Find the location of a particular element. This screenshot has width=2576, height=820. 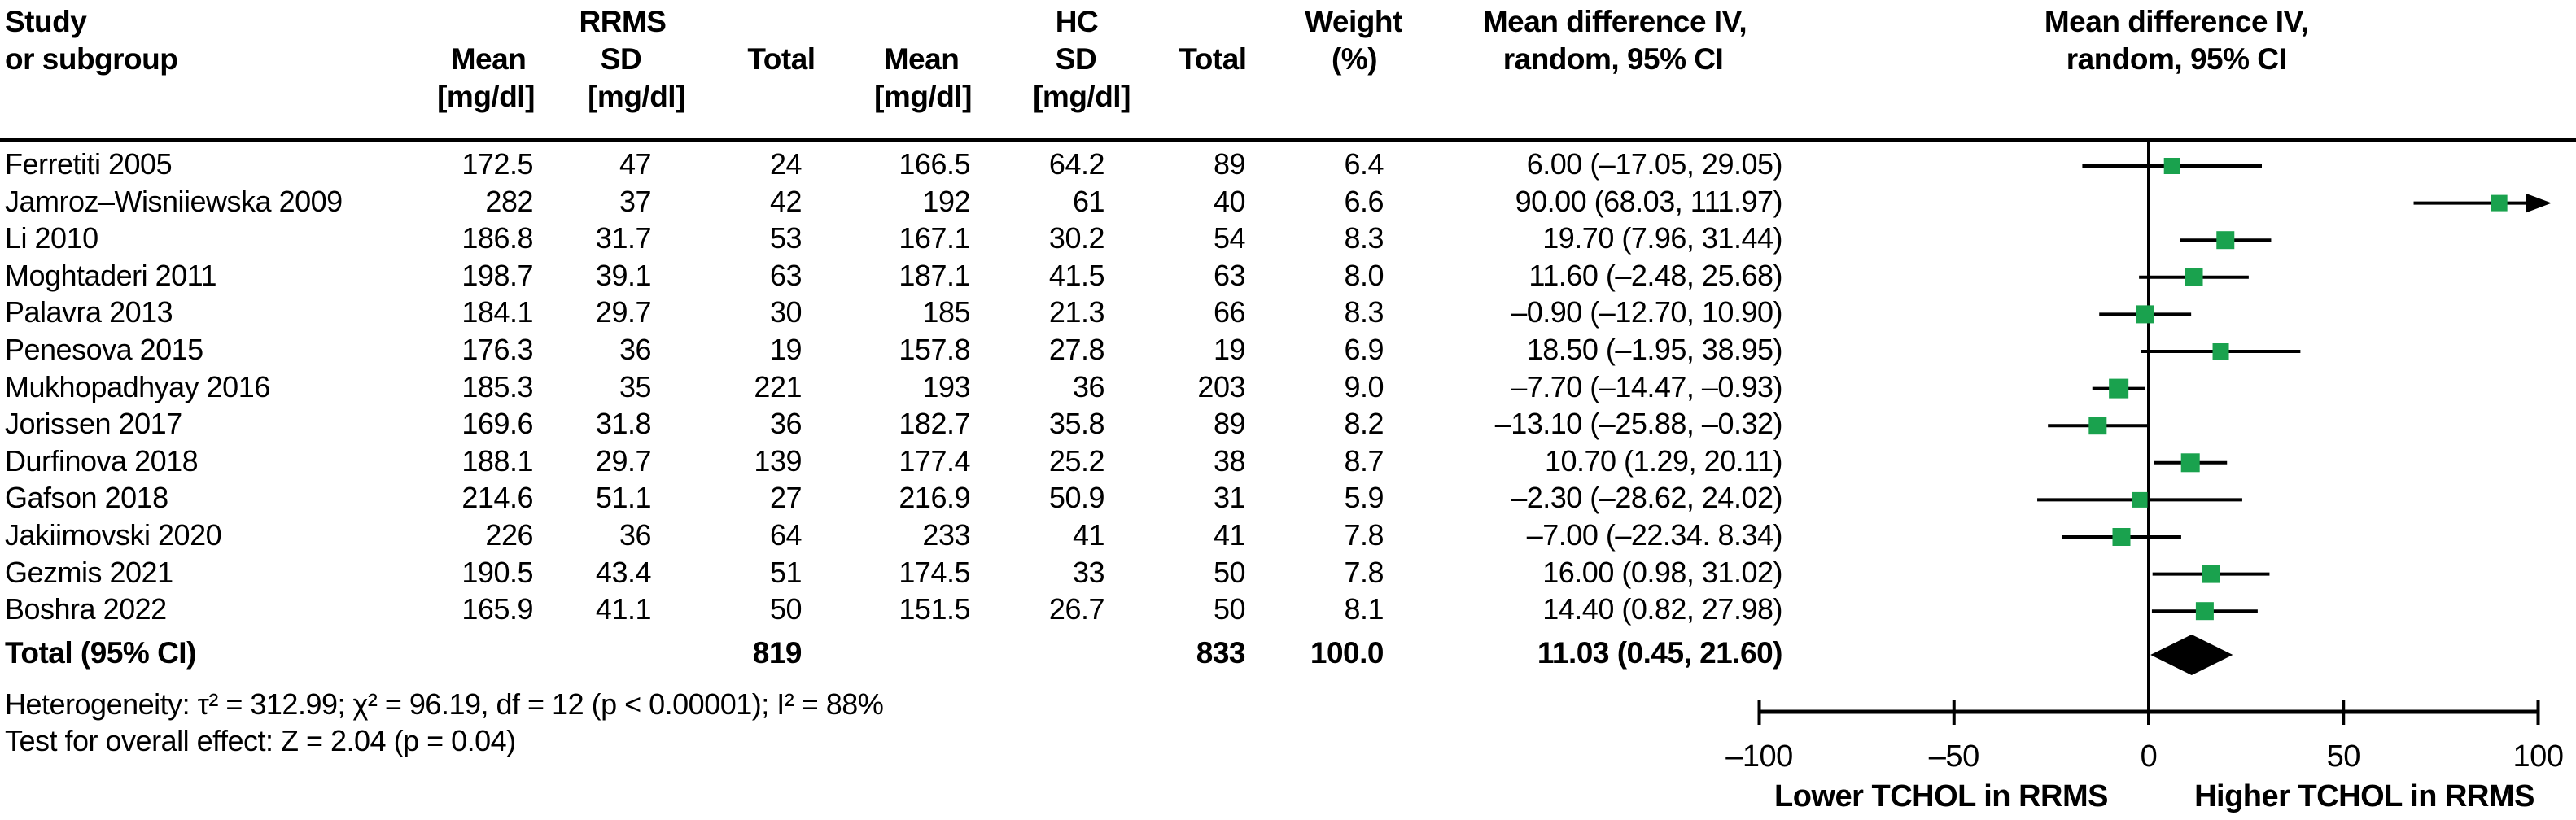

hc-sd: 35.8 is located at coordinates (1076, 424).